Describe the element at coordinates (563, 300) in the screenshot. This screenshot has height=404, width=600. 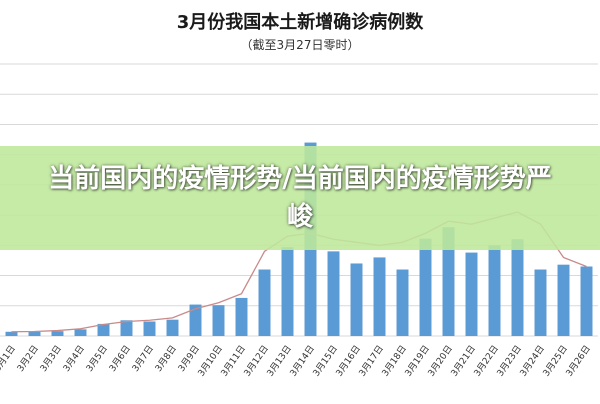
I see `bar-3月25日` at that location.